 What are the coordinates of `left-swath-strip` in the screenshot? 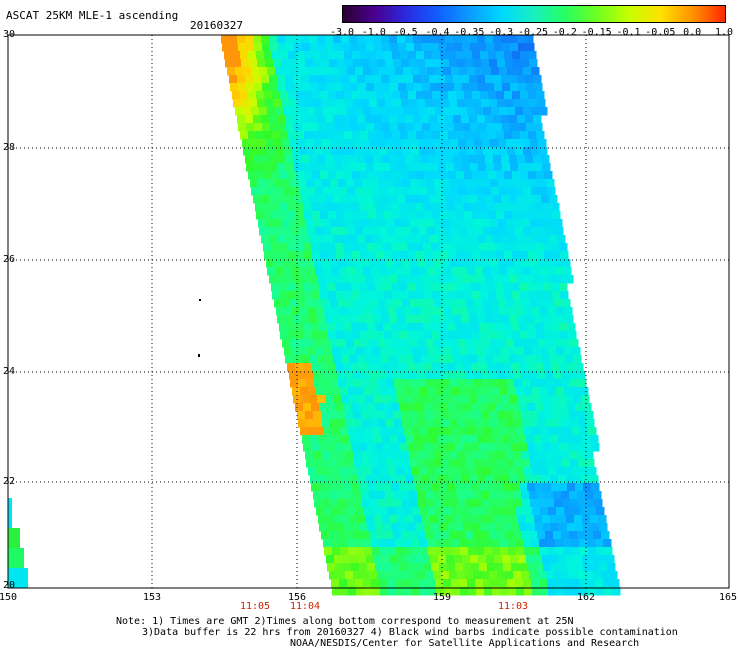 It's located at (18, 543).